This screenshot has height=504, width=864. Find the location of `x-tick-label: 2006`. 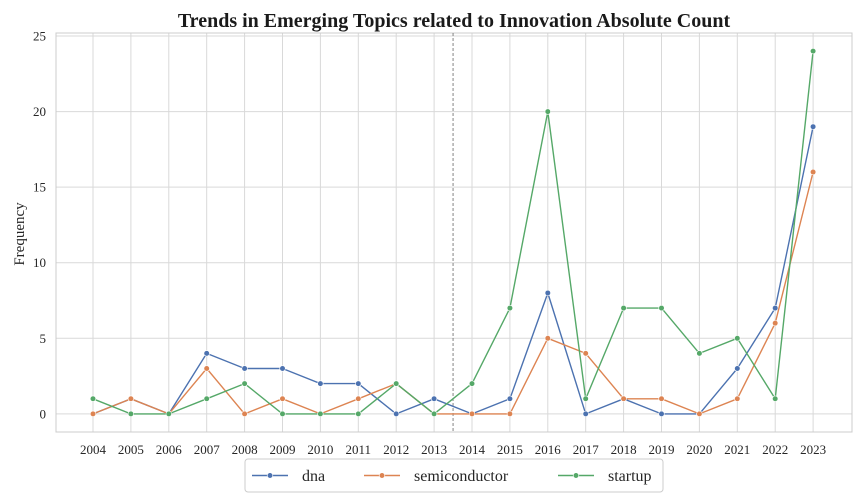

x-tick-label: 2006 is located at coordinates (169, 449).